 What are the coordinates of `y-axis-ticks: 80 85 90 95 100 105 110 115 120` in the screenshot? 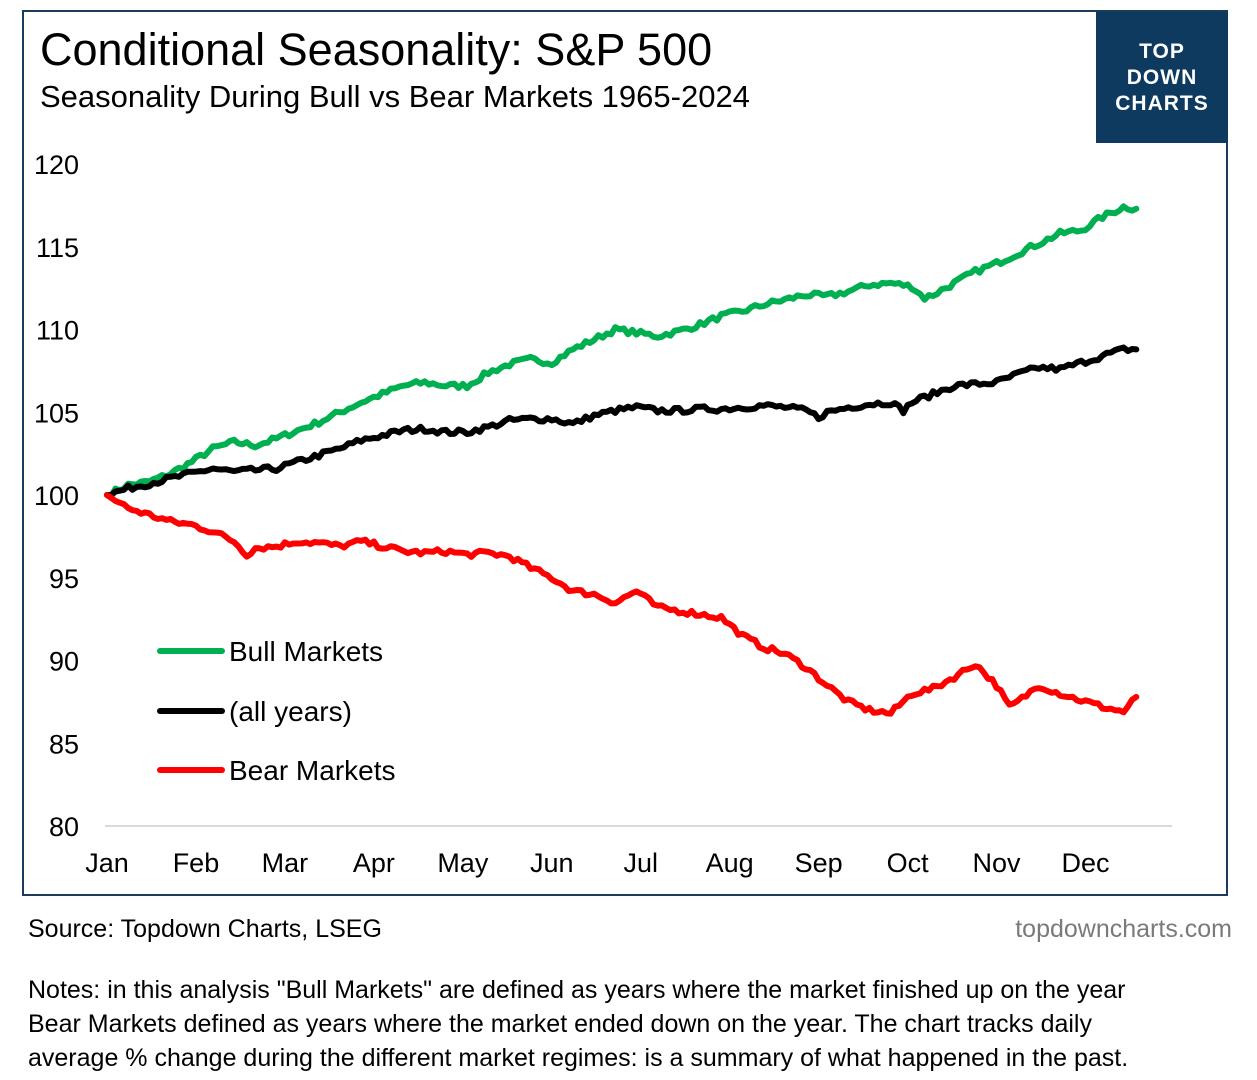 It's located at (56, 496).